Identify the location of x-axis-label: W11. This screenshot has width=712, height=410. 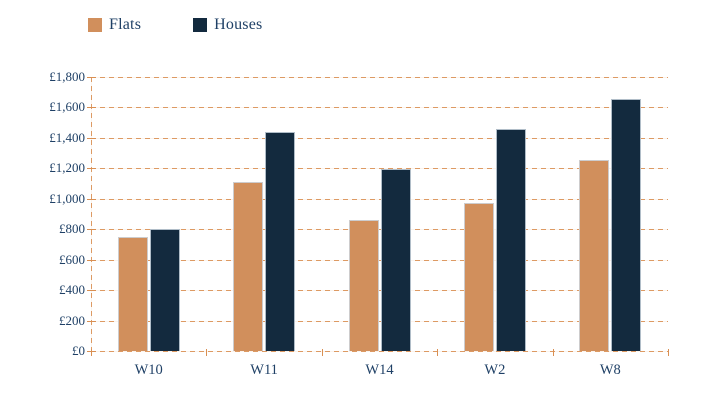
(264, 370).